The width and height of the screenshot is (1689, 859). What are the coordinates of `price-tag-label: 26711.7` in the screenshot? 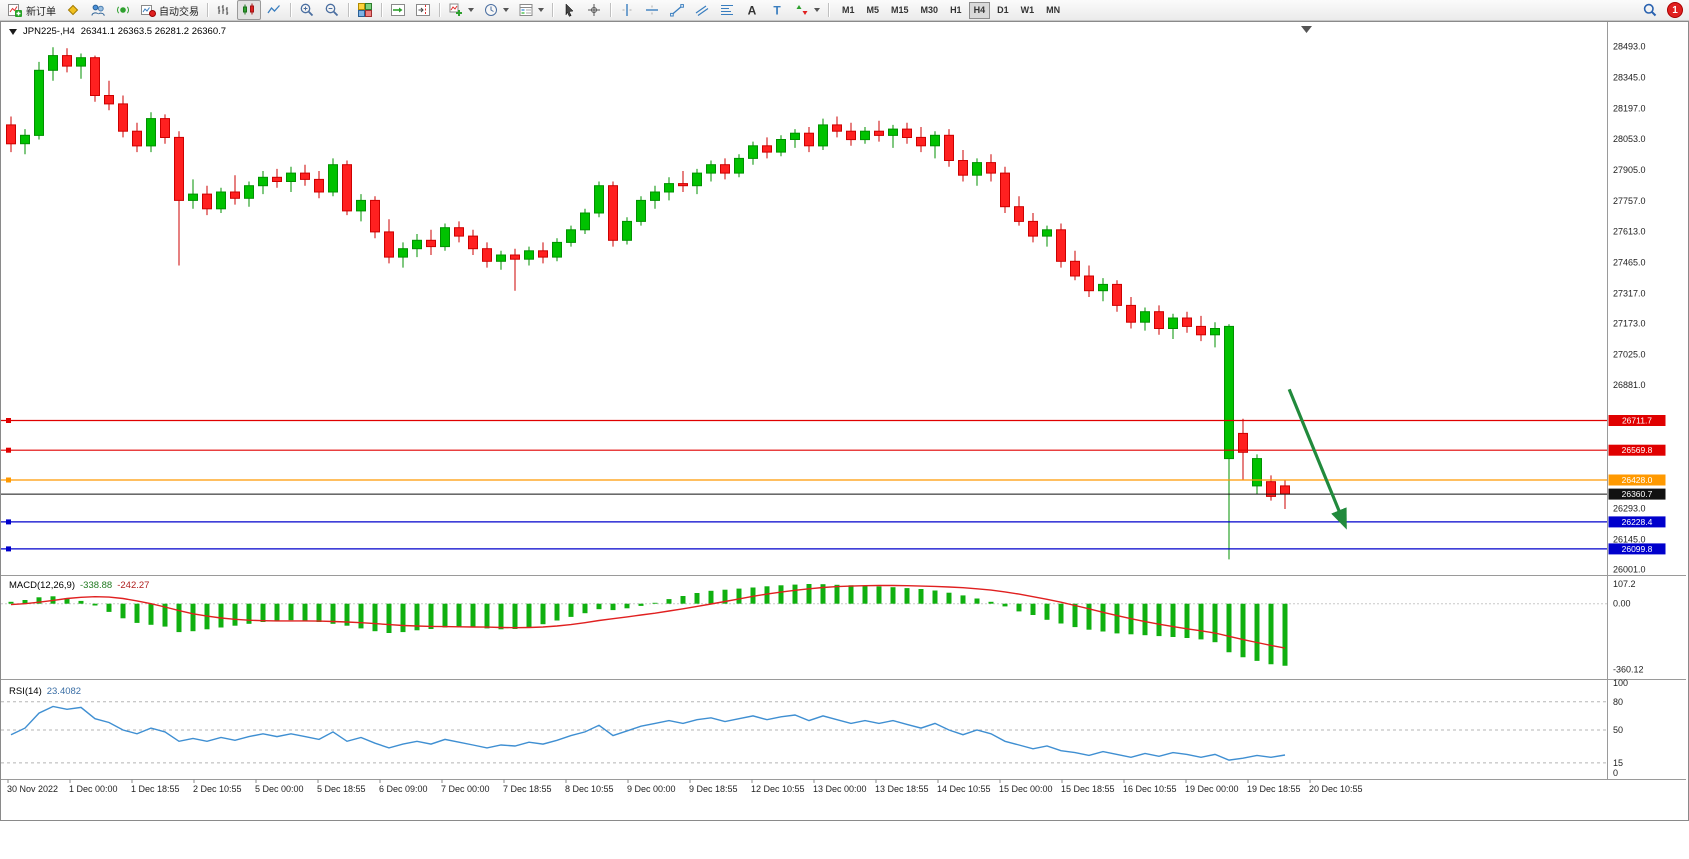 It's located at (1637, 421).